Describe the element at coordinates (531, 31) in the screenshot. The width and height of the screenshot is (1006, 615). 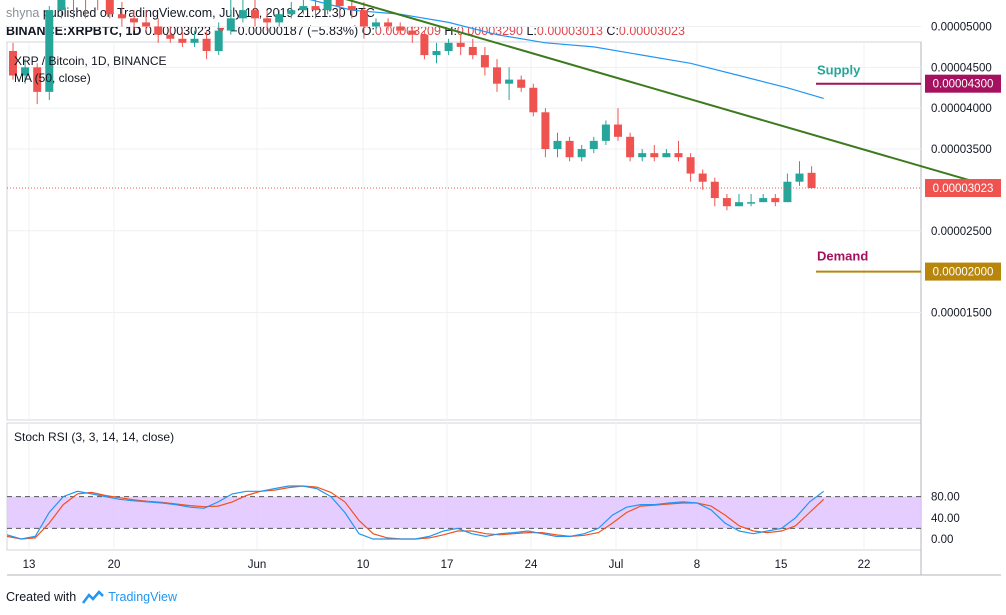
I see `ohlc-low-label: L:` at that location.